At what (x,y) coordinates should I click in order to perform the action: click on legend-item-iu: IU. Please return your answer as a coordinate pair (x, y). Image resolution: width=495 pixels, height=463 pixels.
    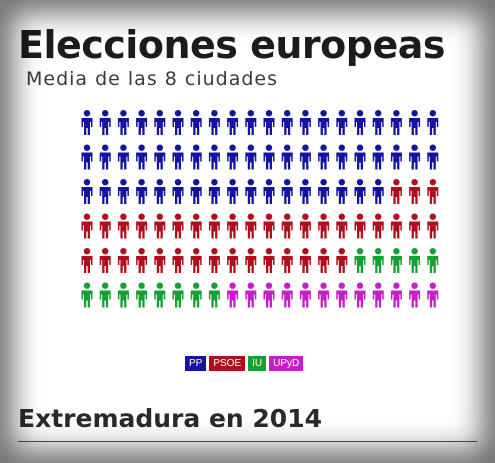
    Looking at the image, I should click on (257, 363).